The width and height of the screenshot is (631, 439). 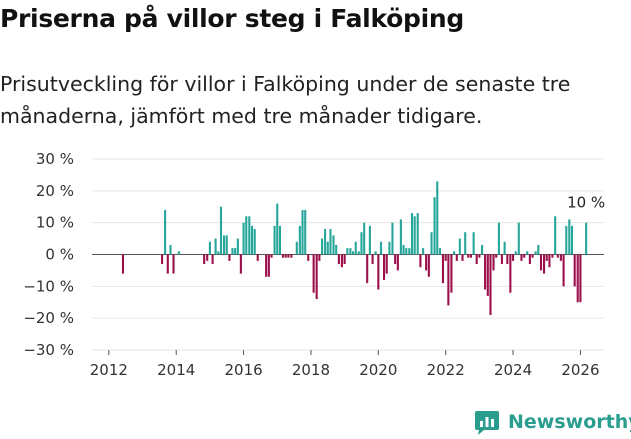 What do you see at coordinates (580, 370) in the screenshot?
I see `x-tick-label: 2026` at bounding box center [580, 370].